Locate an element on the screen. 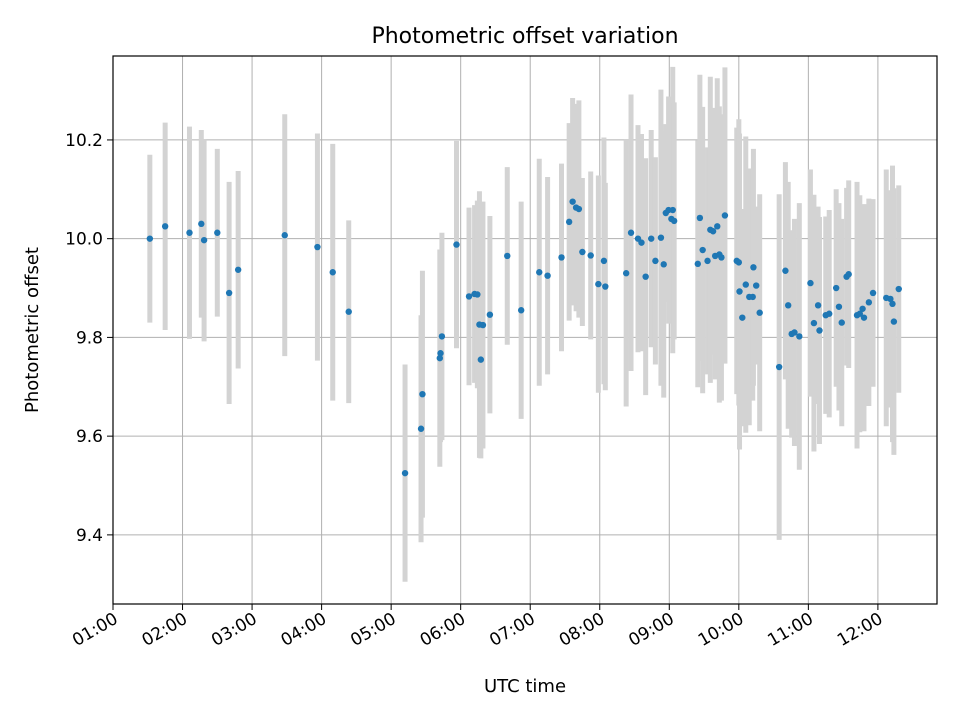 The width and height of the screenshot is (960, 720). y-tick-label: 9.6 is located at coordinates (89, 437).